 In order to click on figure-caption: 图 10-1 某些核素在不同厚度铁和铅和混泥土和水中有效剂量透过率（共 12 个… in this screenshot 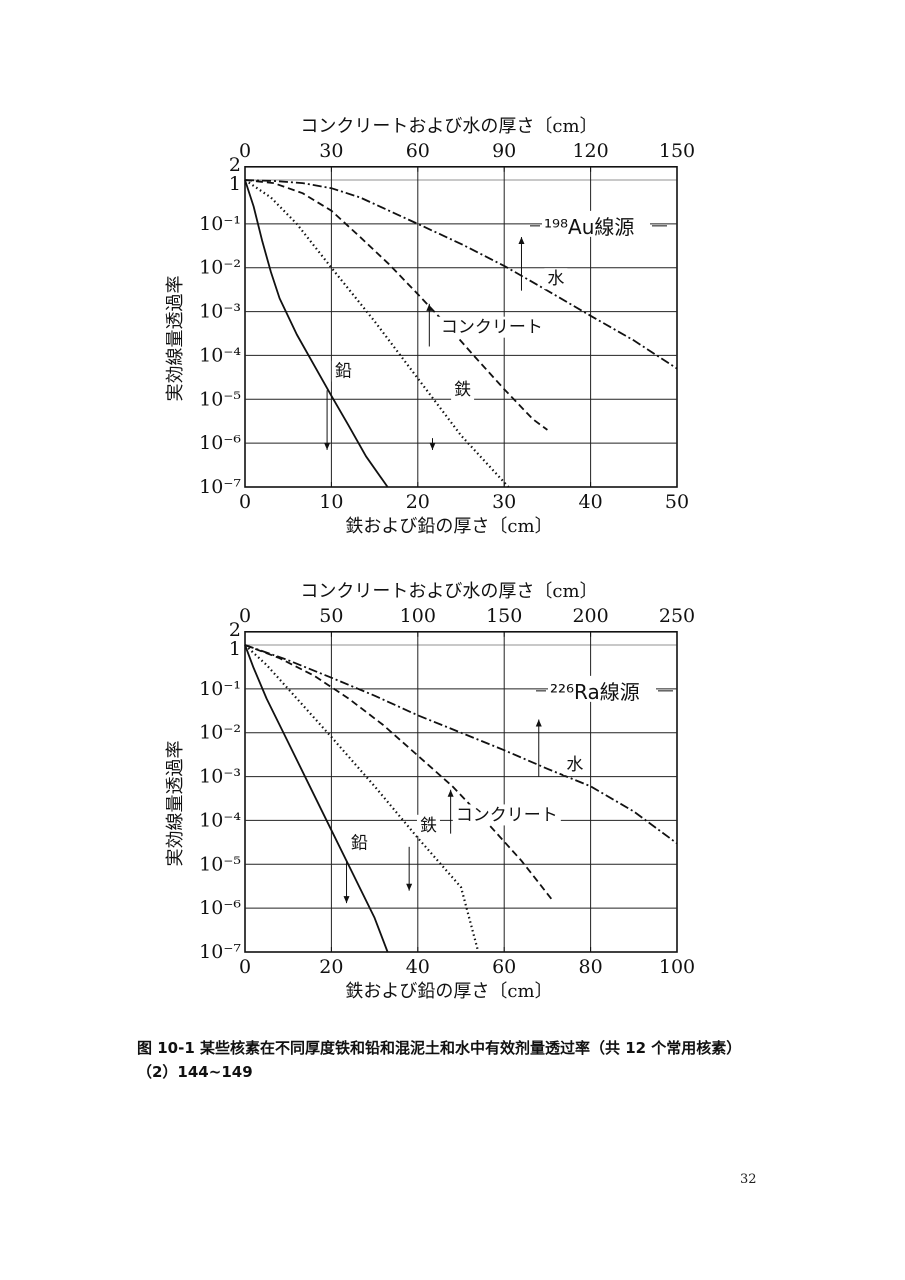, I will do `click(487, 1060)`.